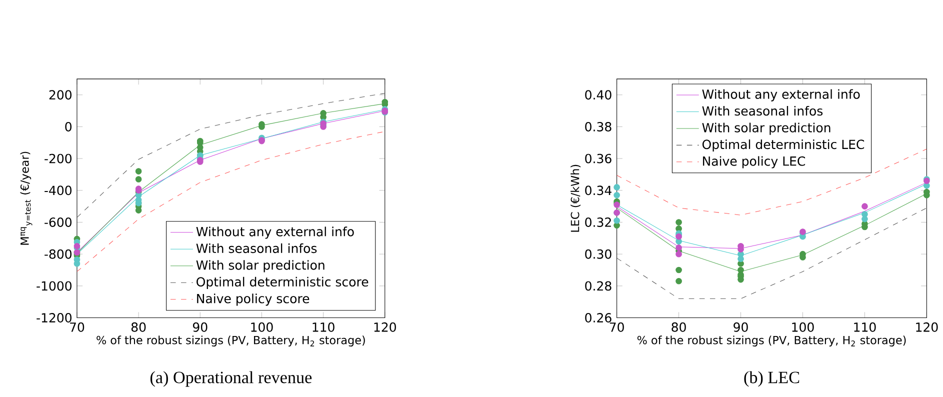  Describe the element at coordinates (772, 379) in the screenshot. I see `text: (b) LEC` at that location.